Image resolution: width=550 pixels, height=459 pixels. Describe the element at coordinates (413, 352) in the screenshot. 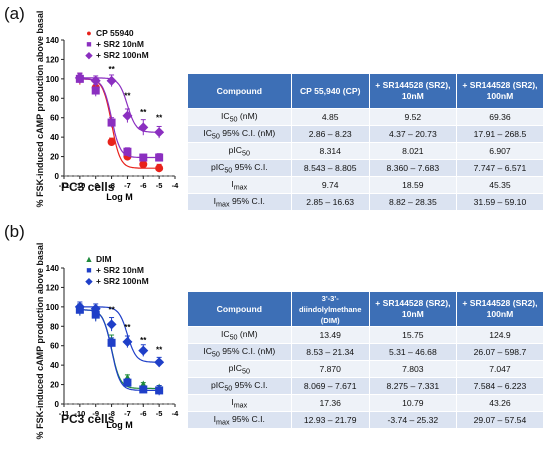

I see `table-value-cell: 5.31 – 46.68` at that location.